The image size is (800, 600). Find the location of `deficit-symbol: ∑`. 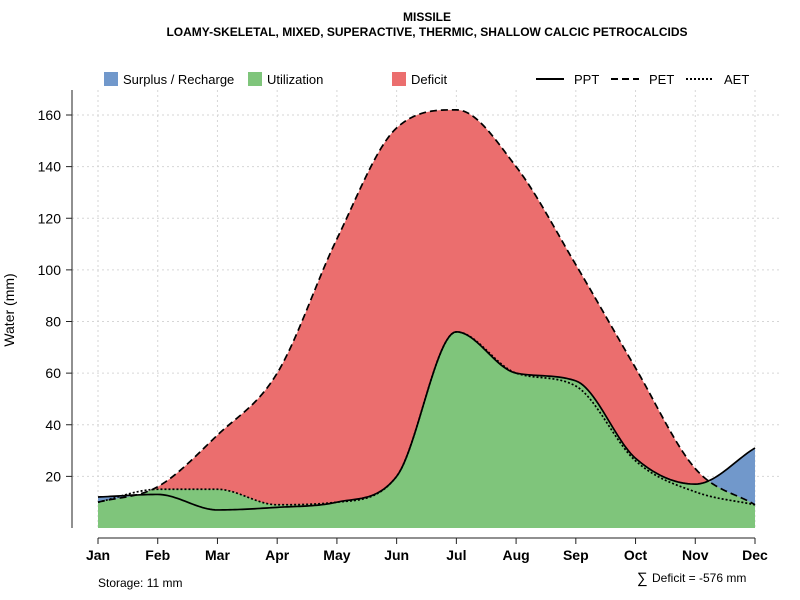

deficit-symbol: ∑ is located at coordinates (642, 578).